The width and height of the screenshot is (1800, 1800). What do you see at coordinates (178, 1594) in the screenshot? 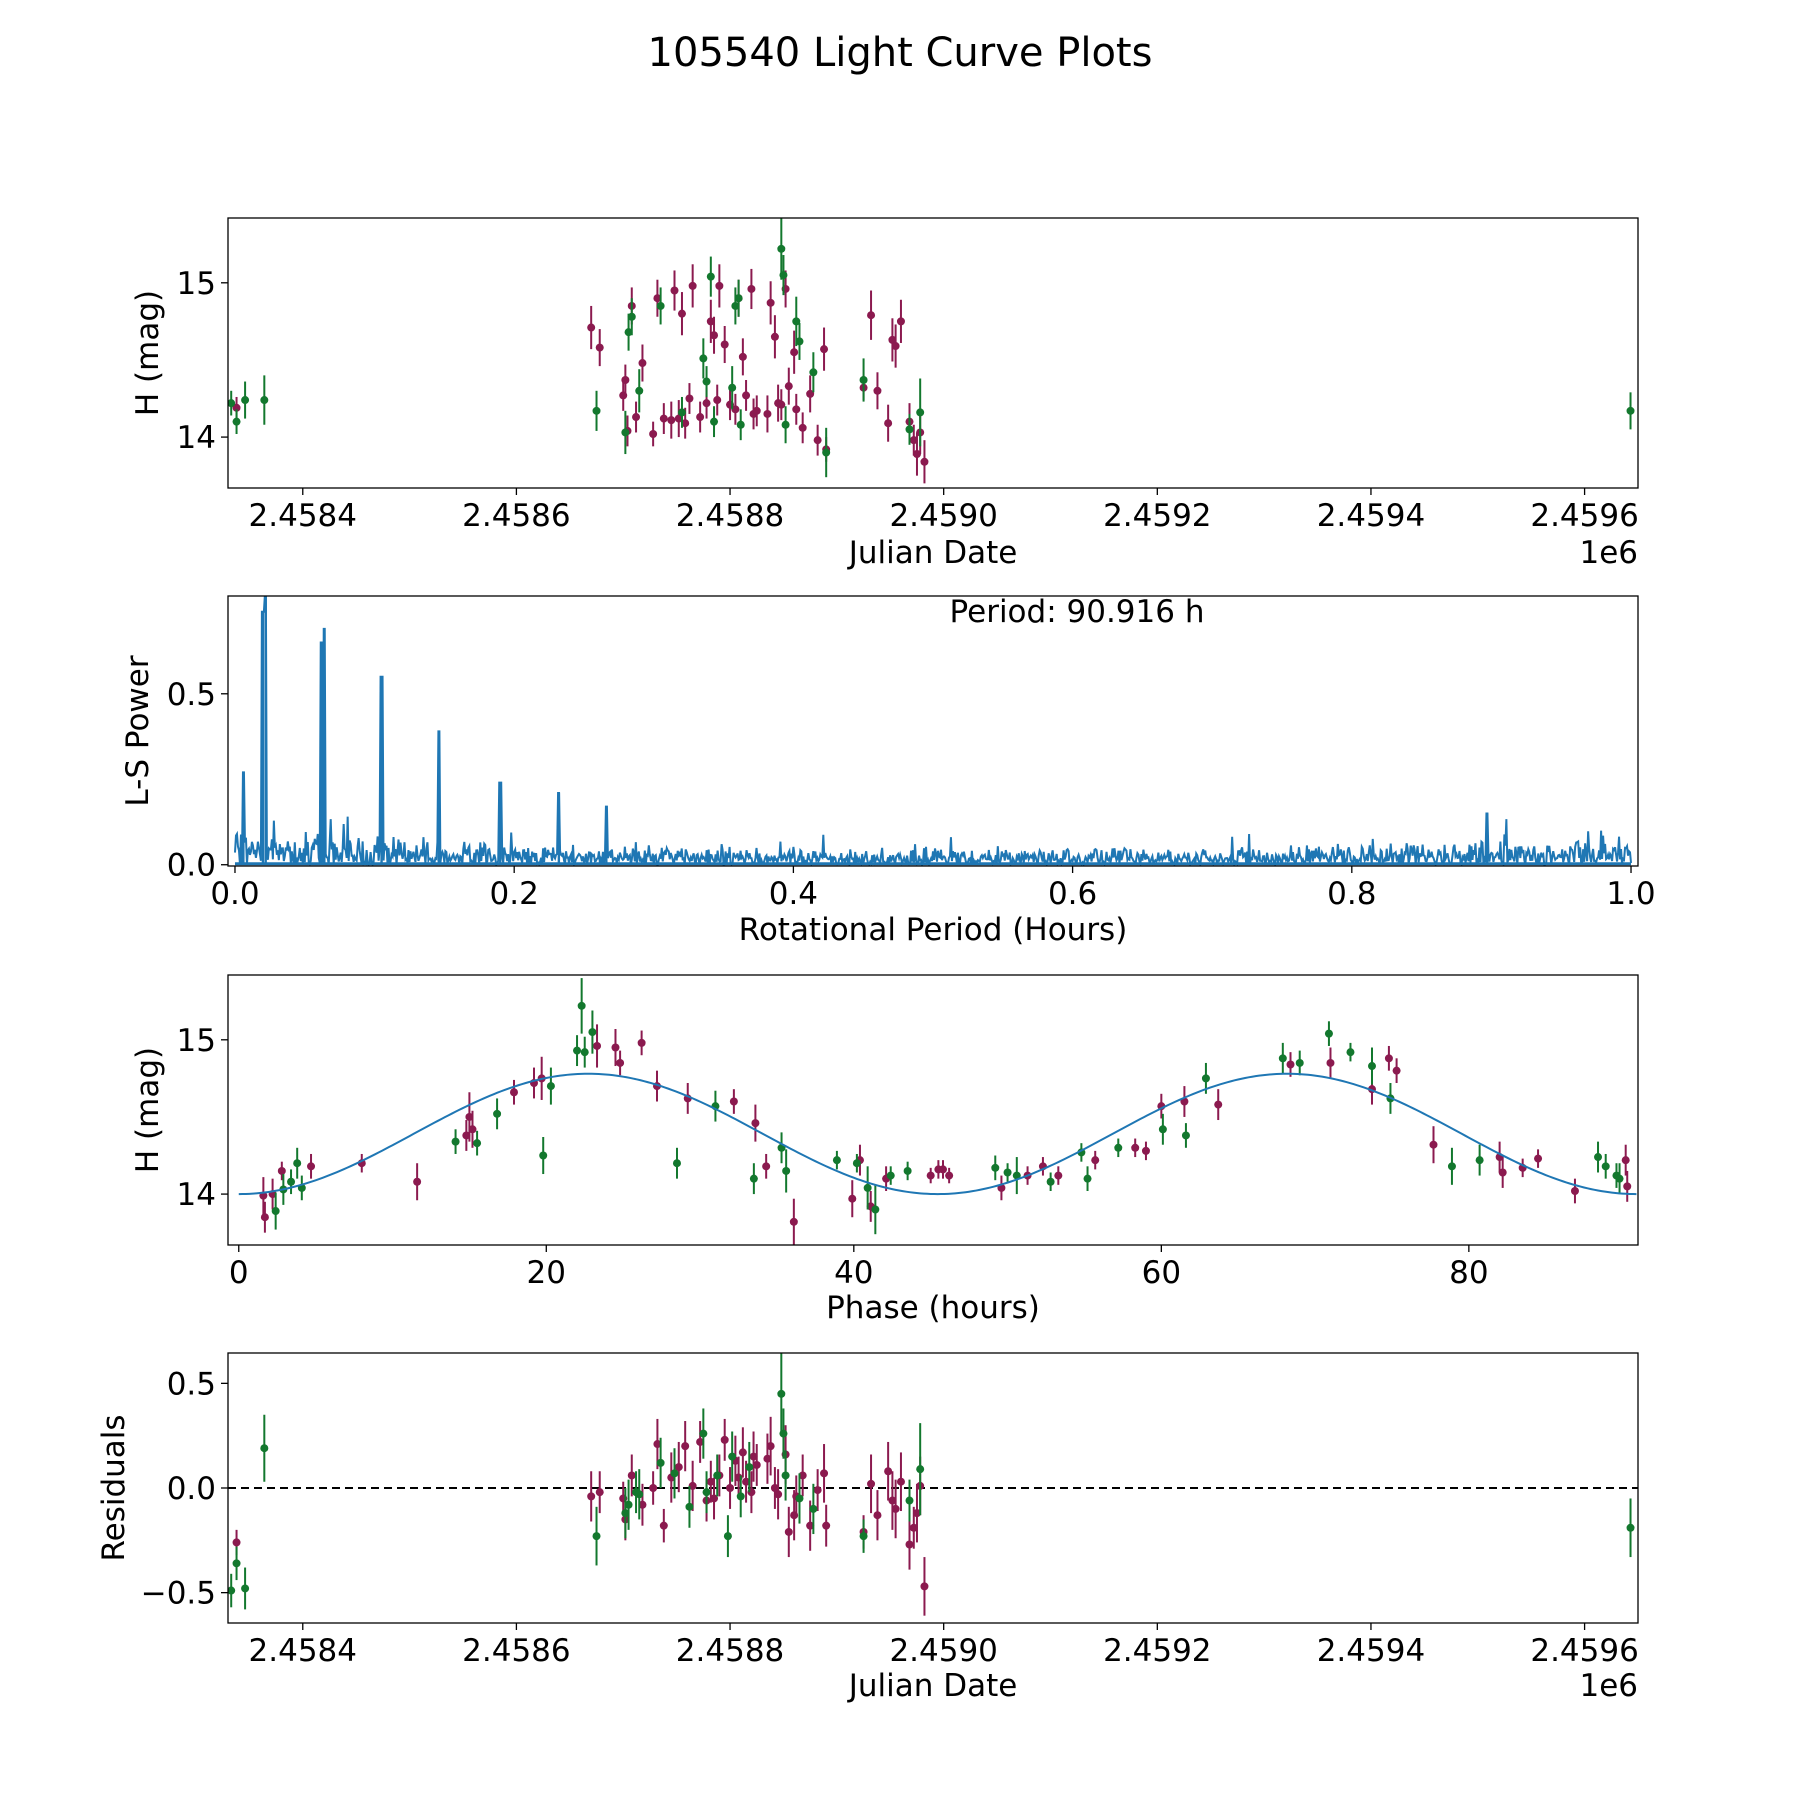
I see `y-tick-label: −0.5` at bounding box center [178, 1594].